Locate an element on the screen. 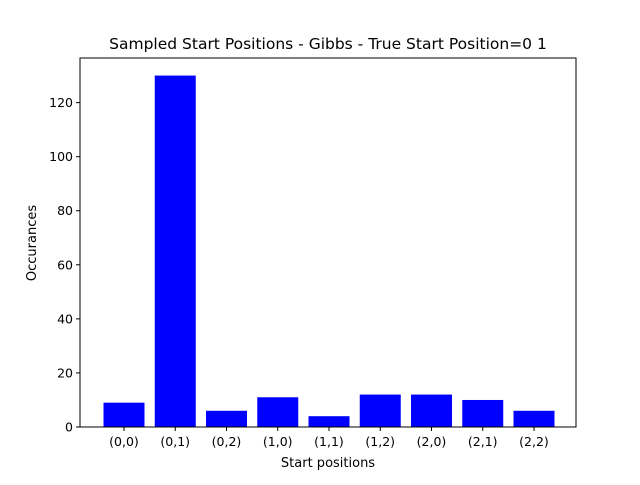  x-tick-label: (0,1) is located at coordinates (175, 441).